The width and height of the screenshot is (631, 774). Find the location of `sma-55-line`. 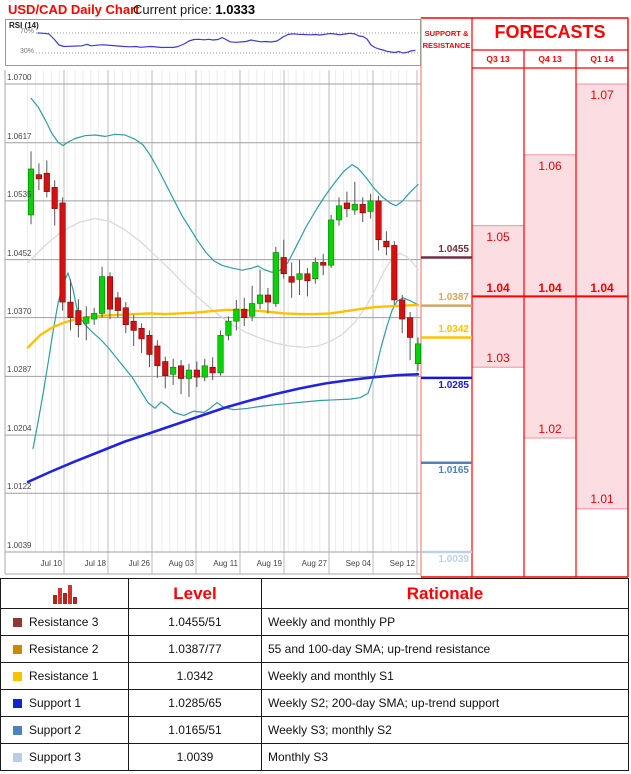

sma-55-line is located at coordinates (223, 326).